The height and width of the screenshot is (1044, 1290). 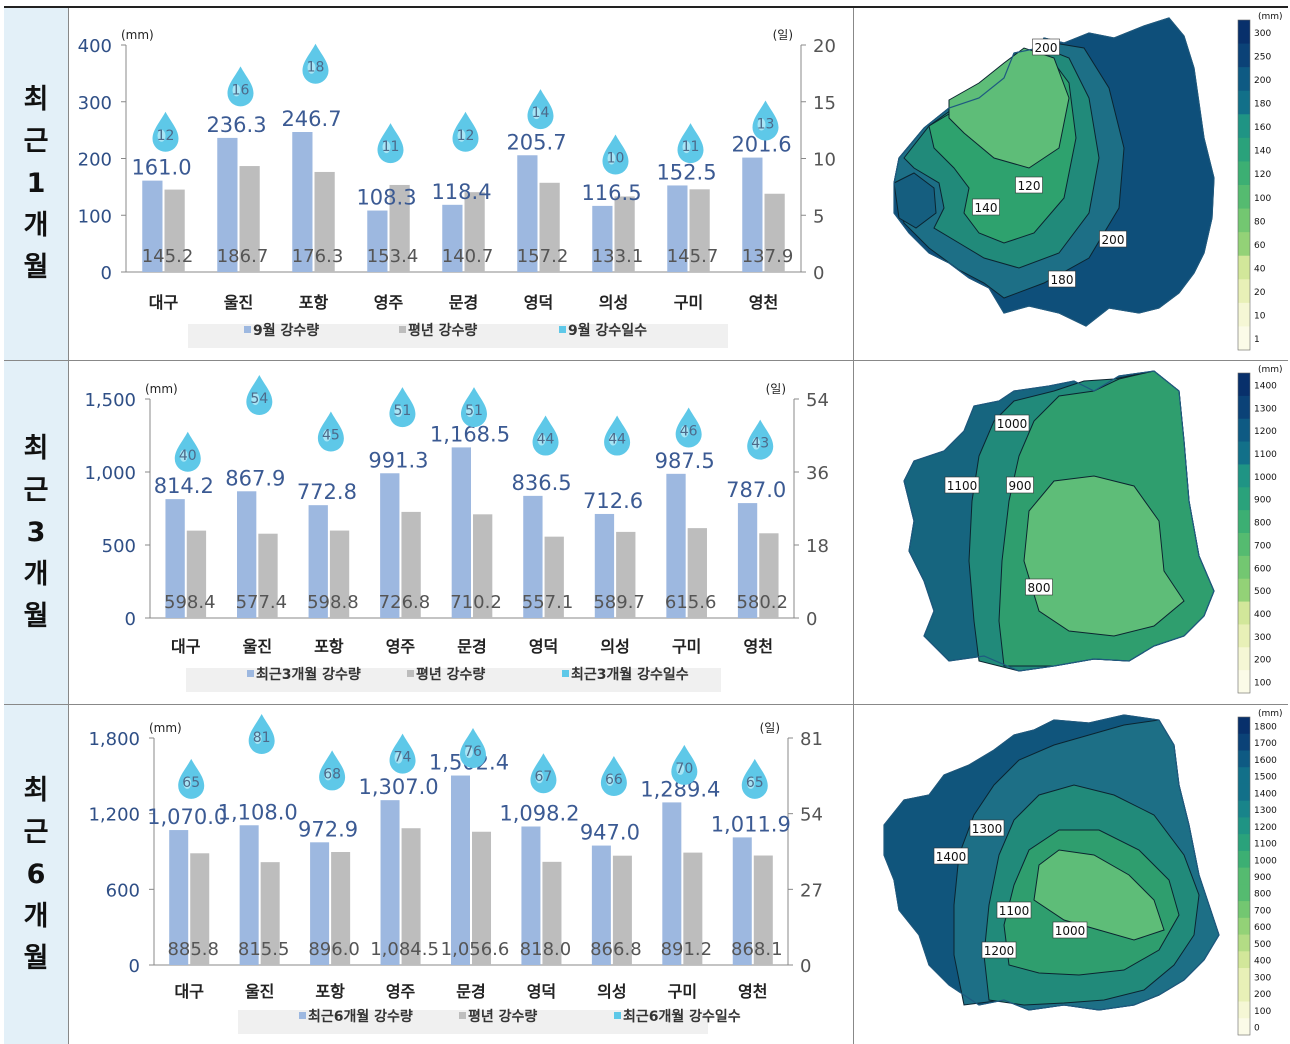 What do you see at coordinates (398, 787) in the screenshot?
I see `value-label-current: 1,307.0` at bounding box center [398, 787].